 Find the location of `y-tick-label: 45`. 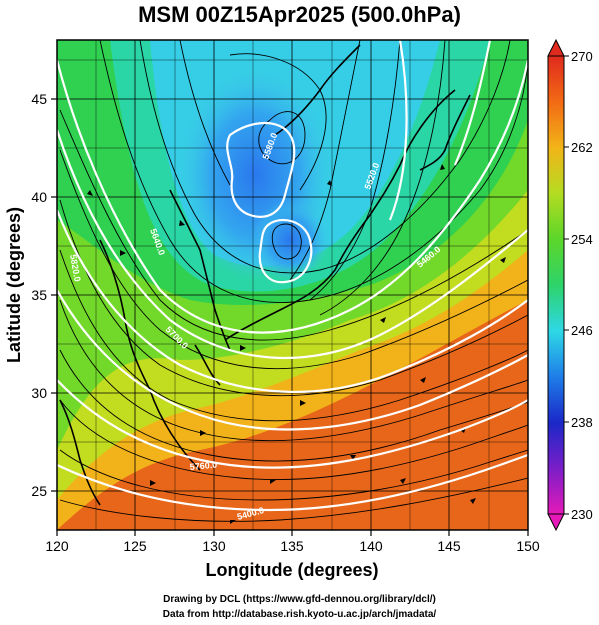

y-tick-label: 45 is located at coordinates (39, 99).